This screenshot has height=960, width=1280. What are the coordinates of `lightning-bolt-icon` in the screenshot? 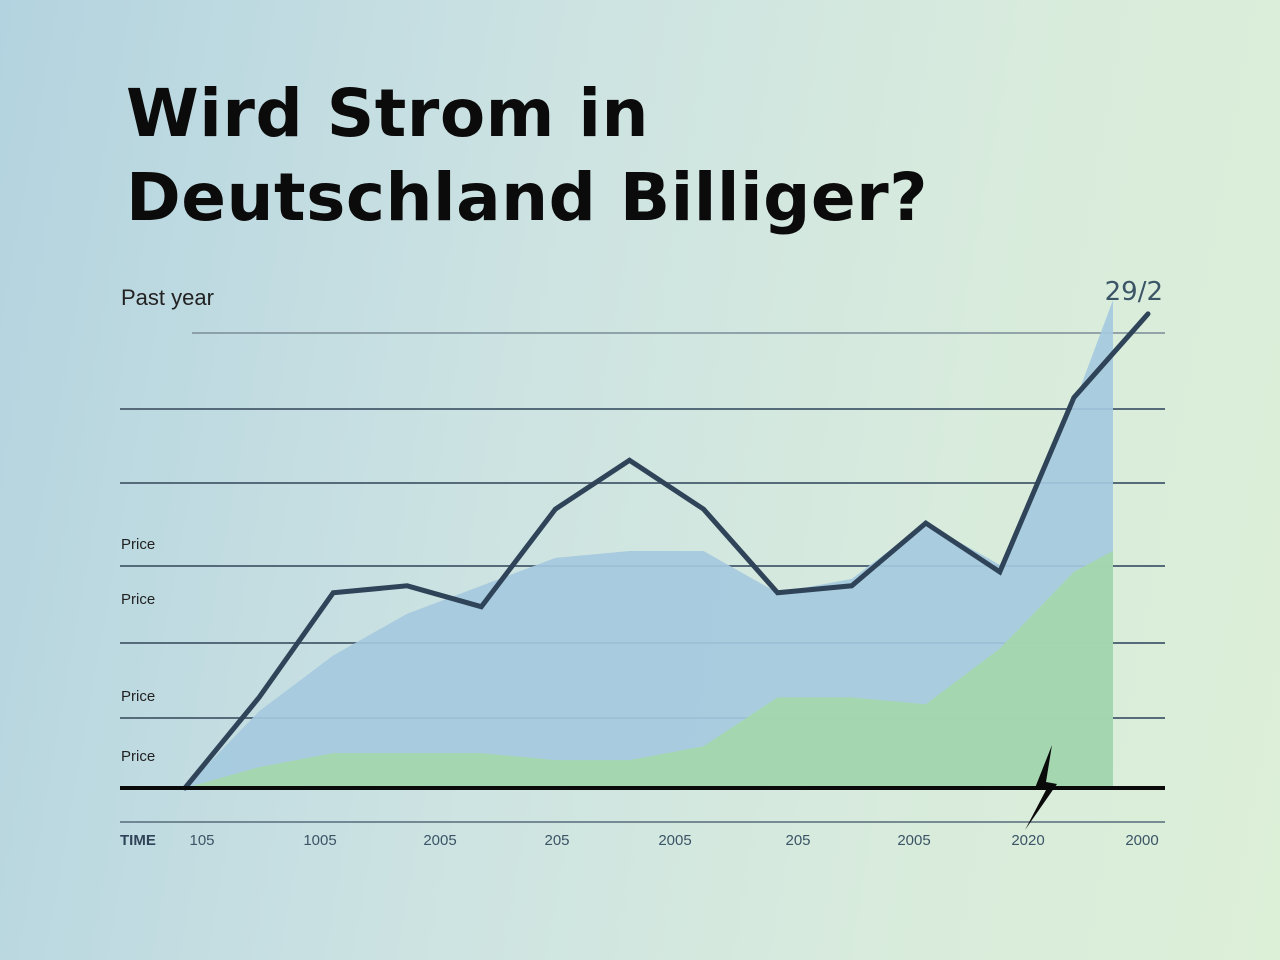 It's located at (1041, 787).